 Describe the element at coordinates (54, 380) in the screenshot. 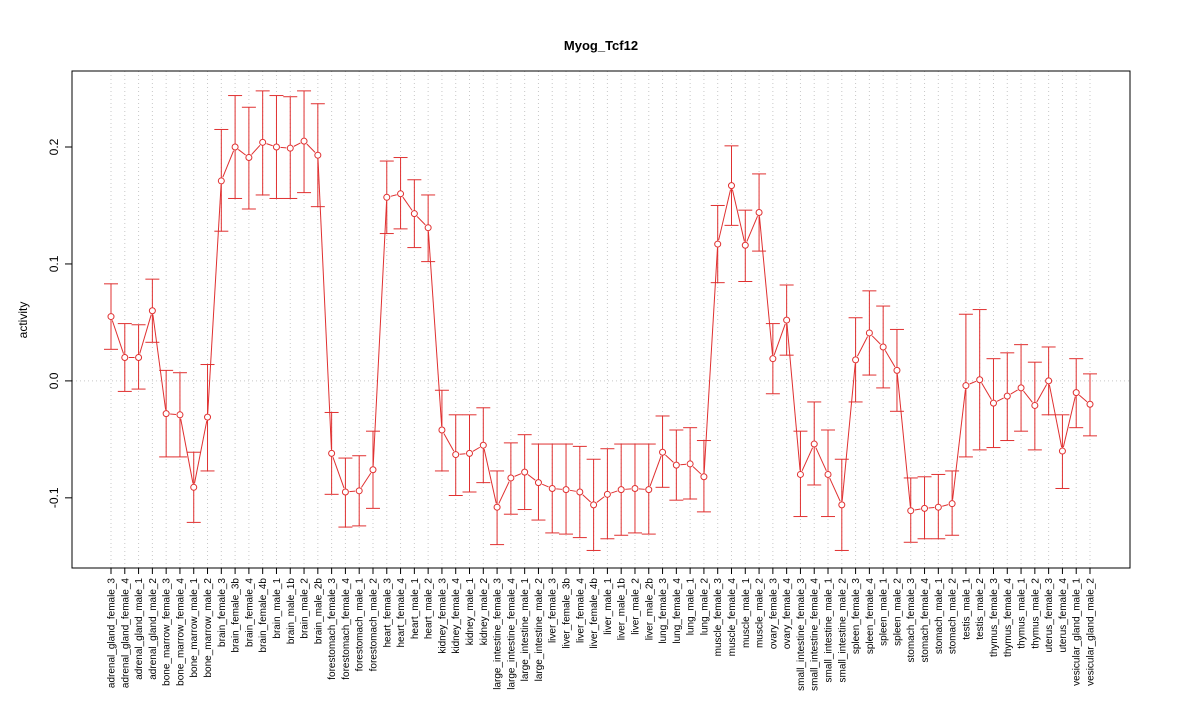

I see `y-tick-label: 0.0` at that location.